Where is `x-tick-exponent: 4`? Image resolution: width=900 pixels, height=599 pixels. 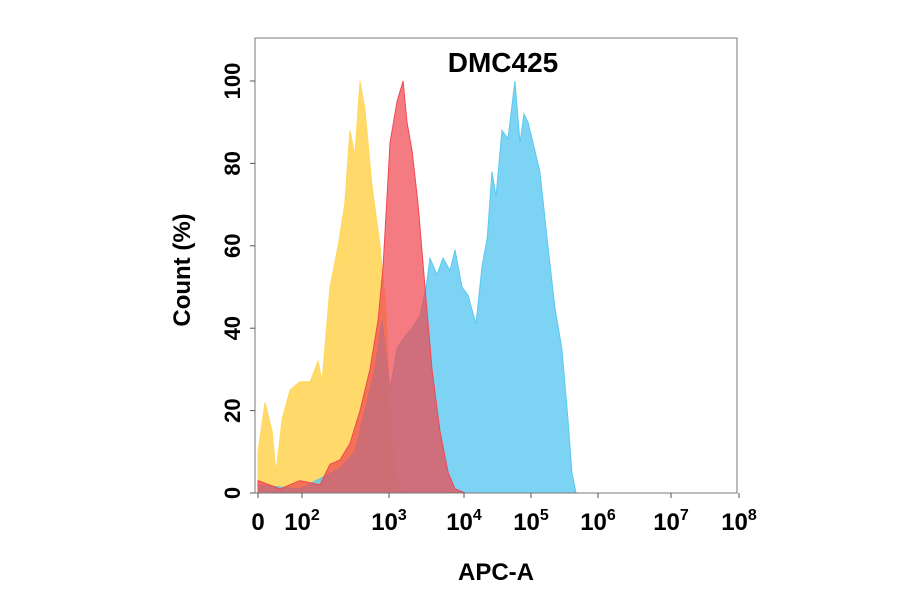
x-tick-exponent: 4 is located at coordinates (477, 515).